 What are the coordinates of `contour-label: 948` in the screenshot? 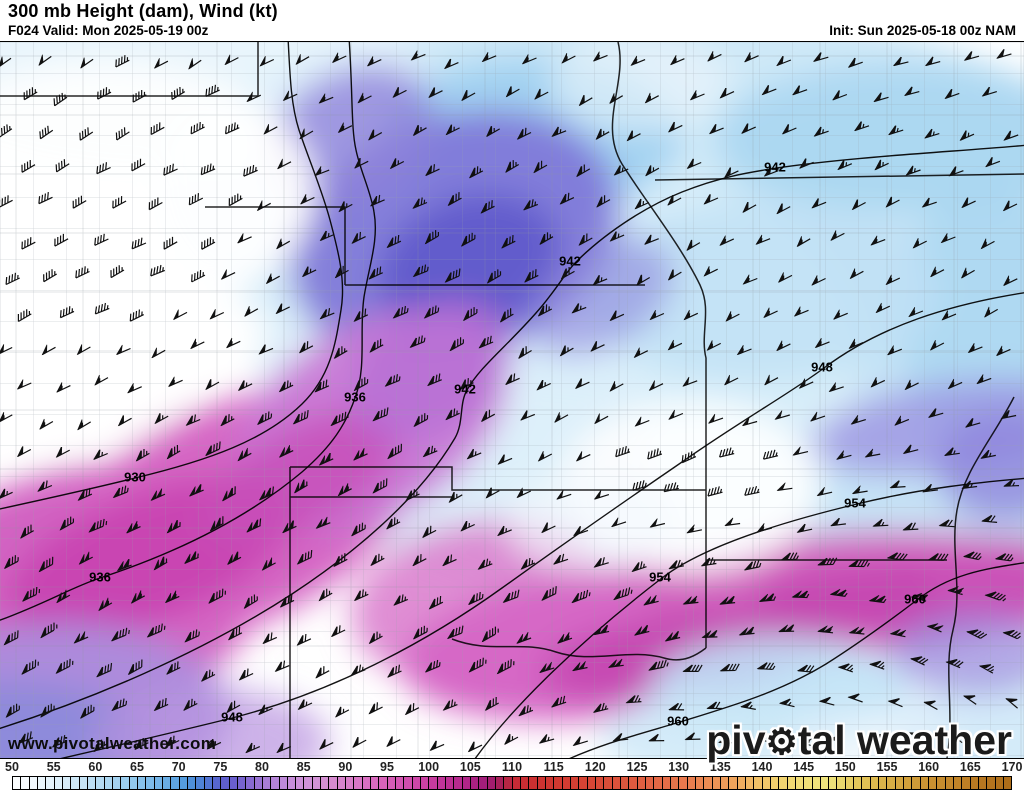 It's located at (232, 716).